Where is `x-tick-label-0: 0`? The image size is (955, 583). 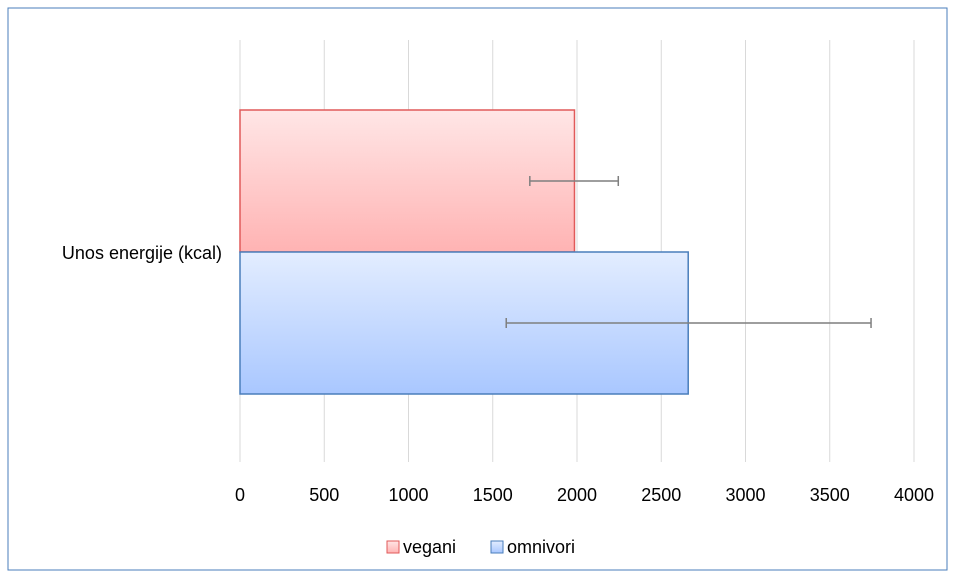
x-tick-label-0: 0 is located at coordinates (240, 495).